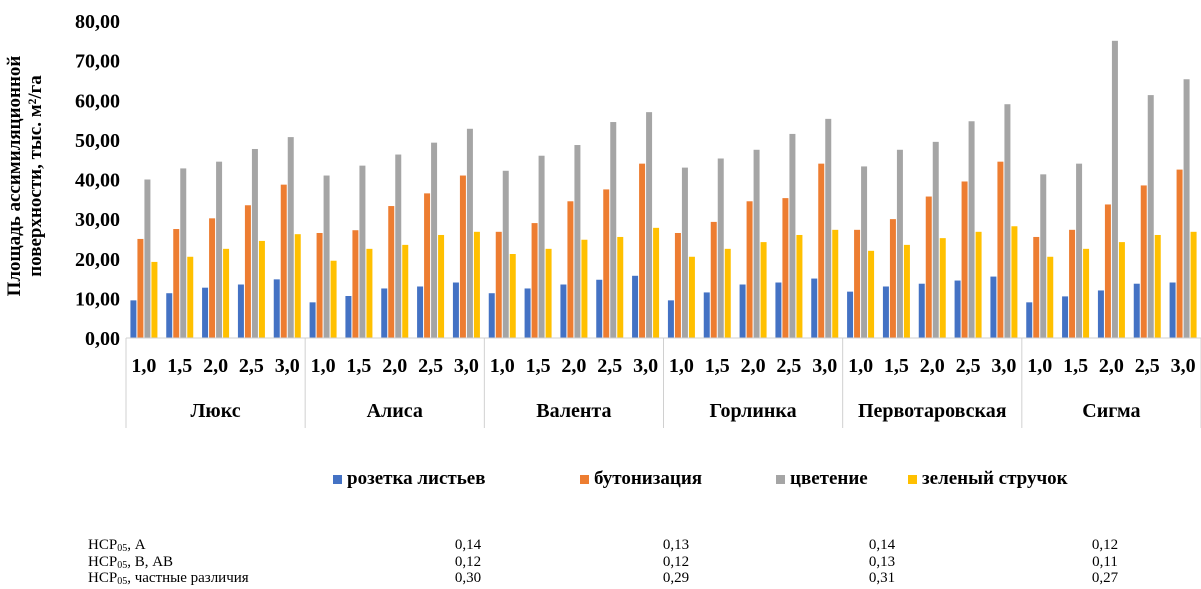  What do you see at coordinates (612, 545) in the screenshot?
I see `nsr-row: НСР05, А 0,14 0,13 0,14 0,12` at bounding box center [612, 545].